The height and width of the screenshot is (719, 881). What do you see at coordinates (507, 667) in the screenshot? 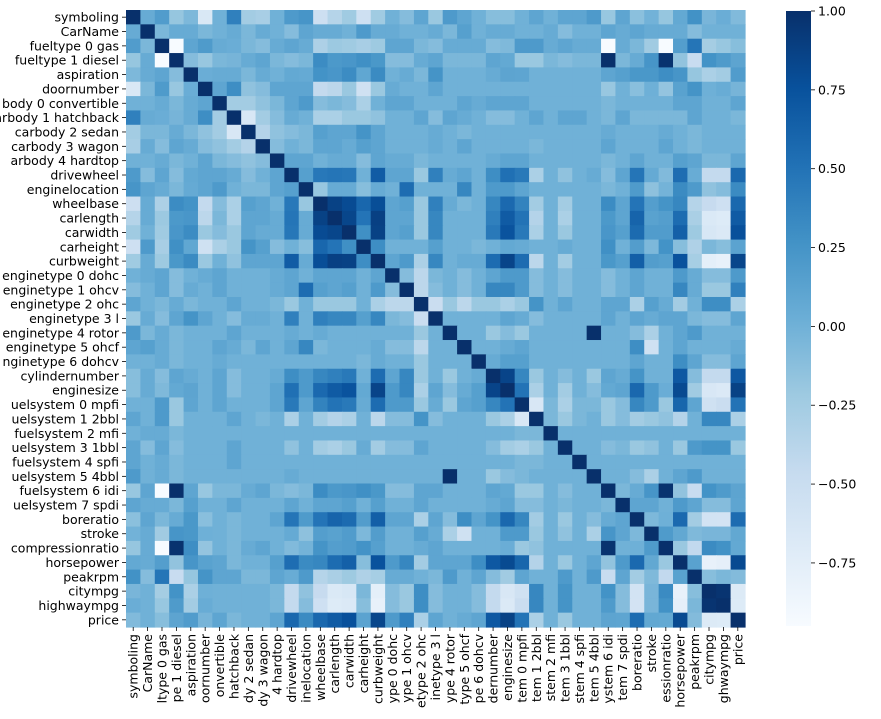
I see `column-label: enginesize` at bounding box center [507, 667].